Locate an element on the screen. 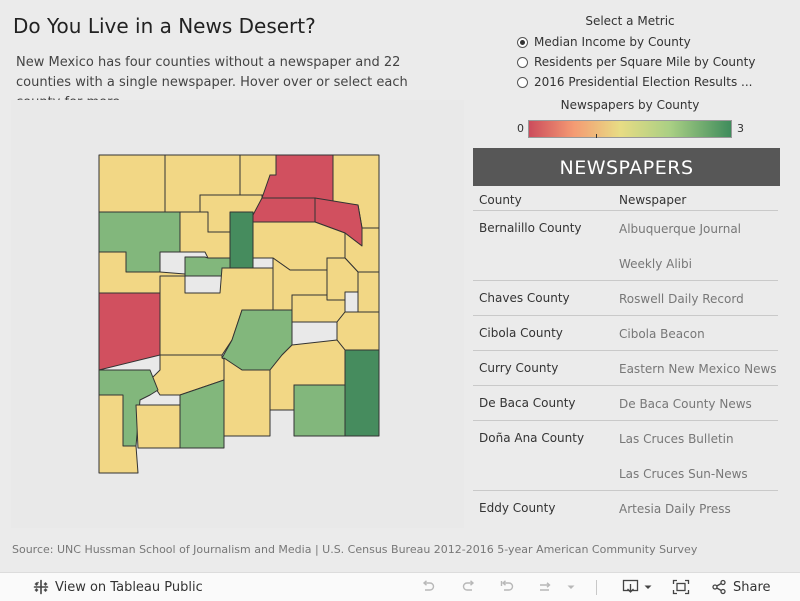 The image size is (800, 601). undo-icon is located at coordinates (428, 585).